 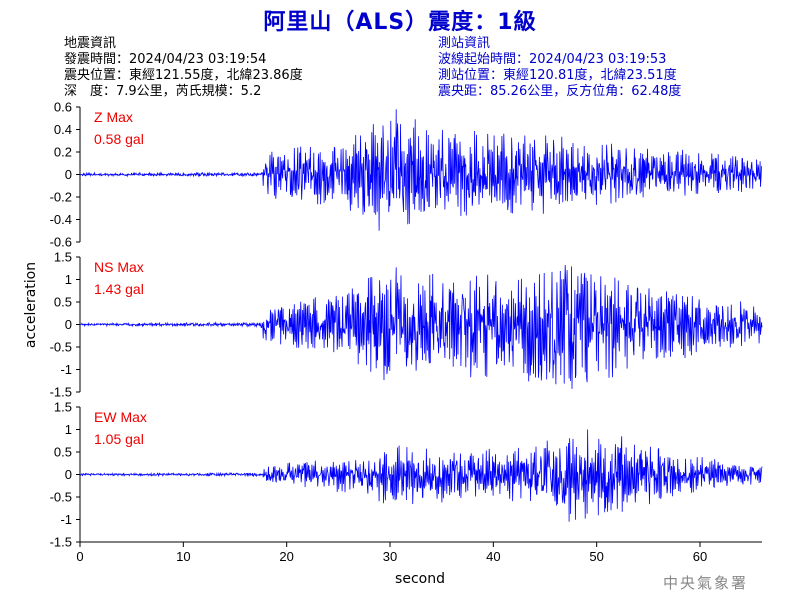 What do you see at coordinates (61, 197) in the screenshot?
I see `y-tick-label: -0.2` at bounding box center [61, 197].